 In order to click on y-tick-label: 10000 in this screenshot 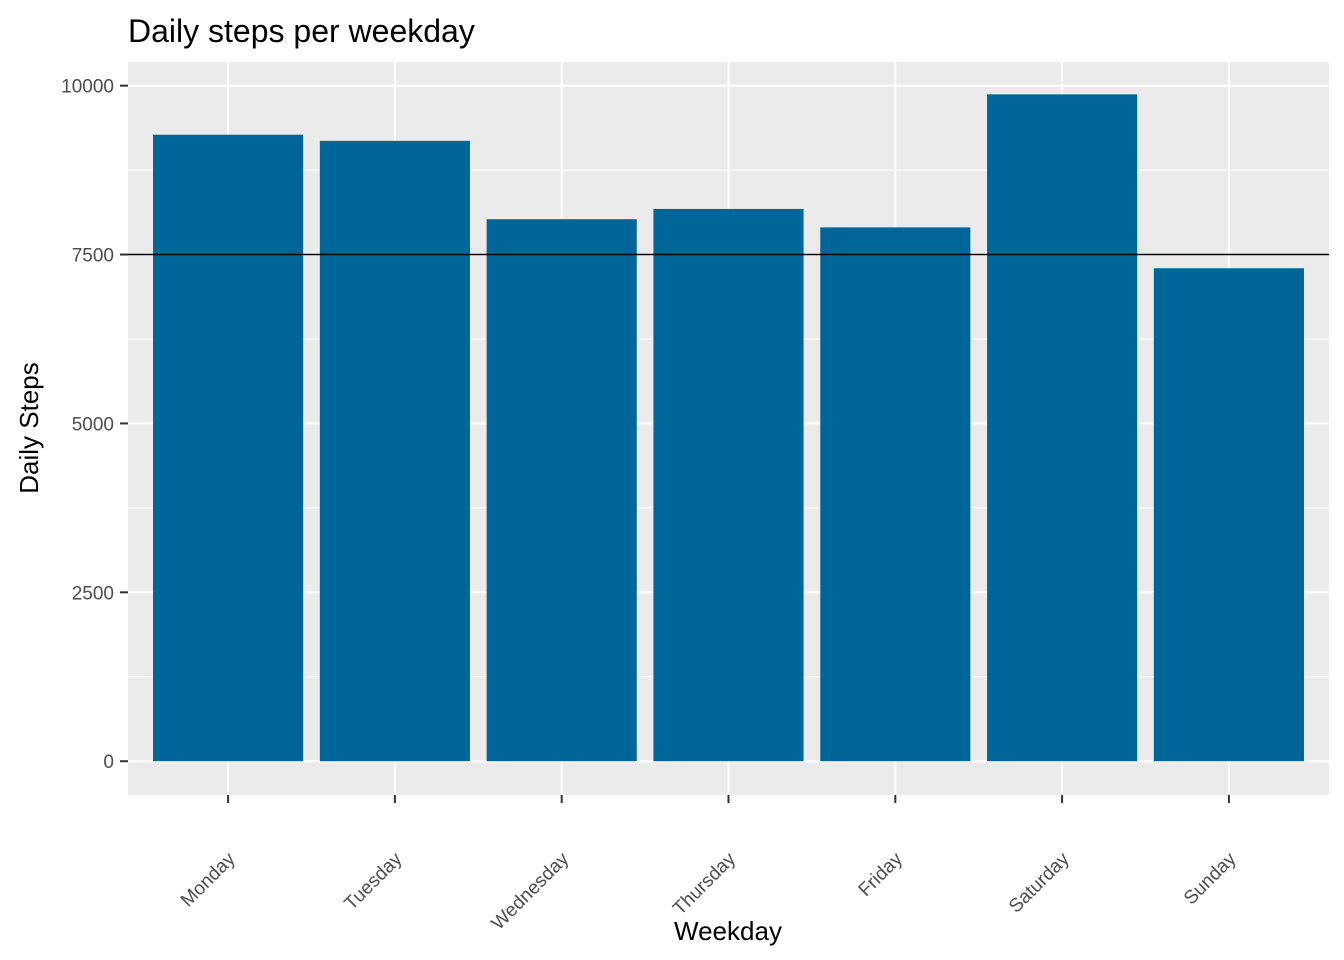, I will do `click(87, 87)`.